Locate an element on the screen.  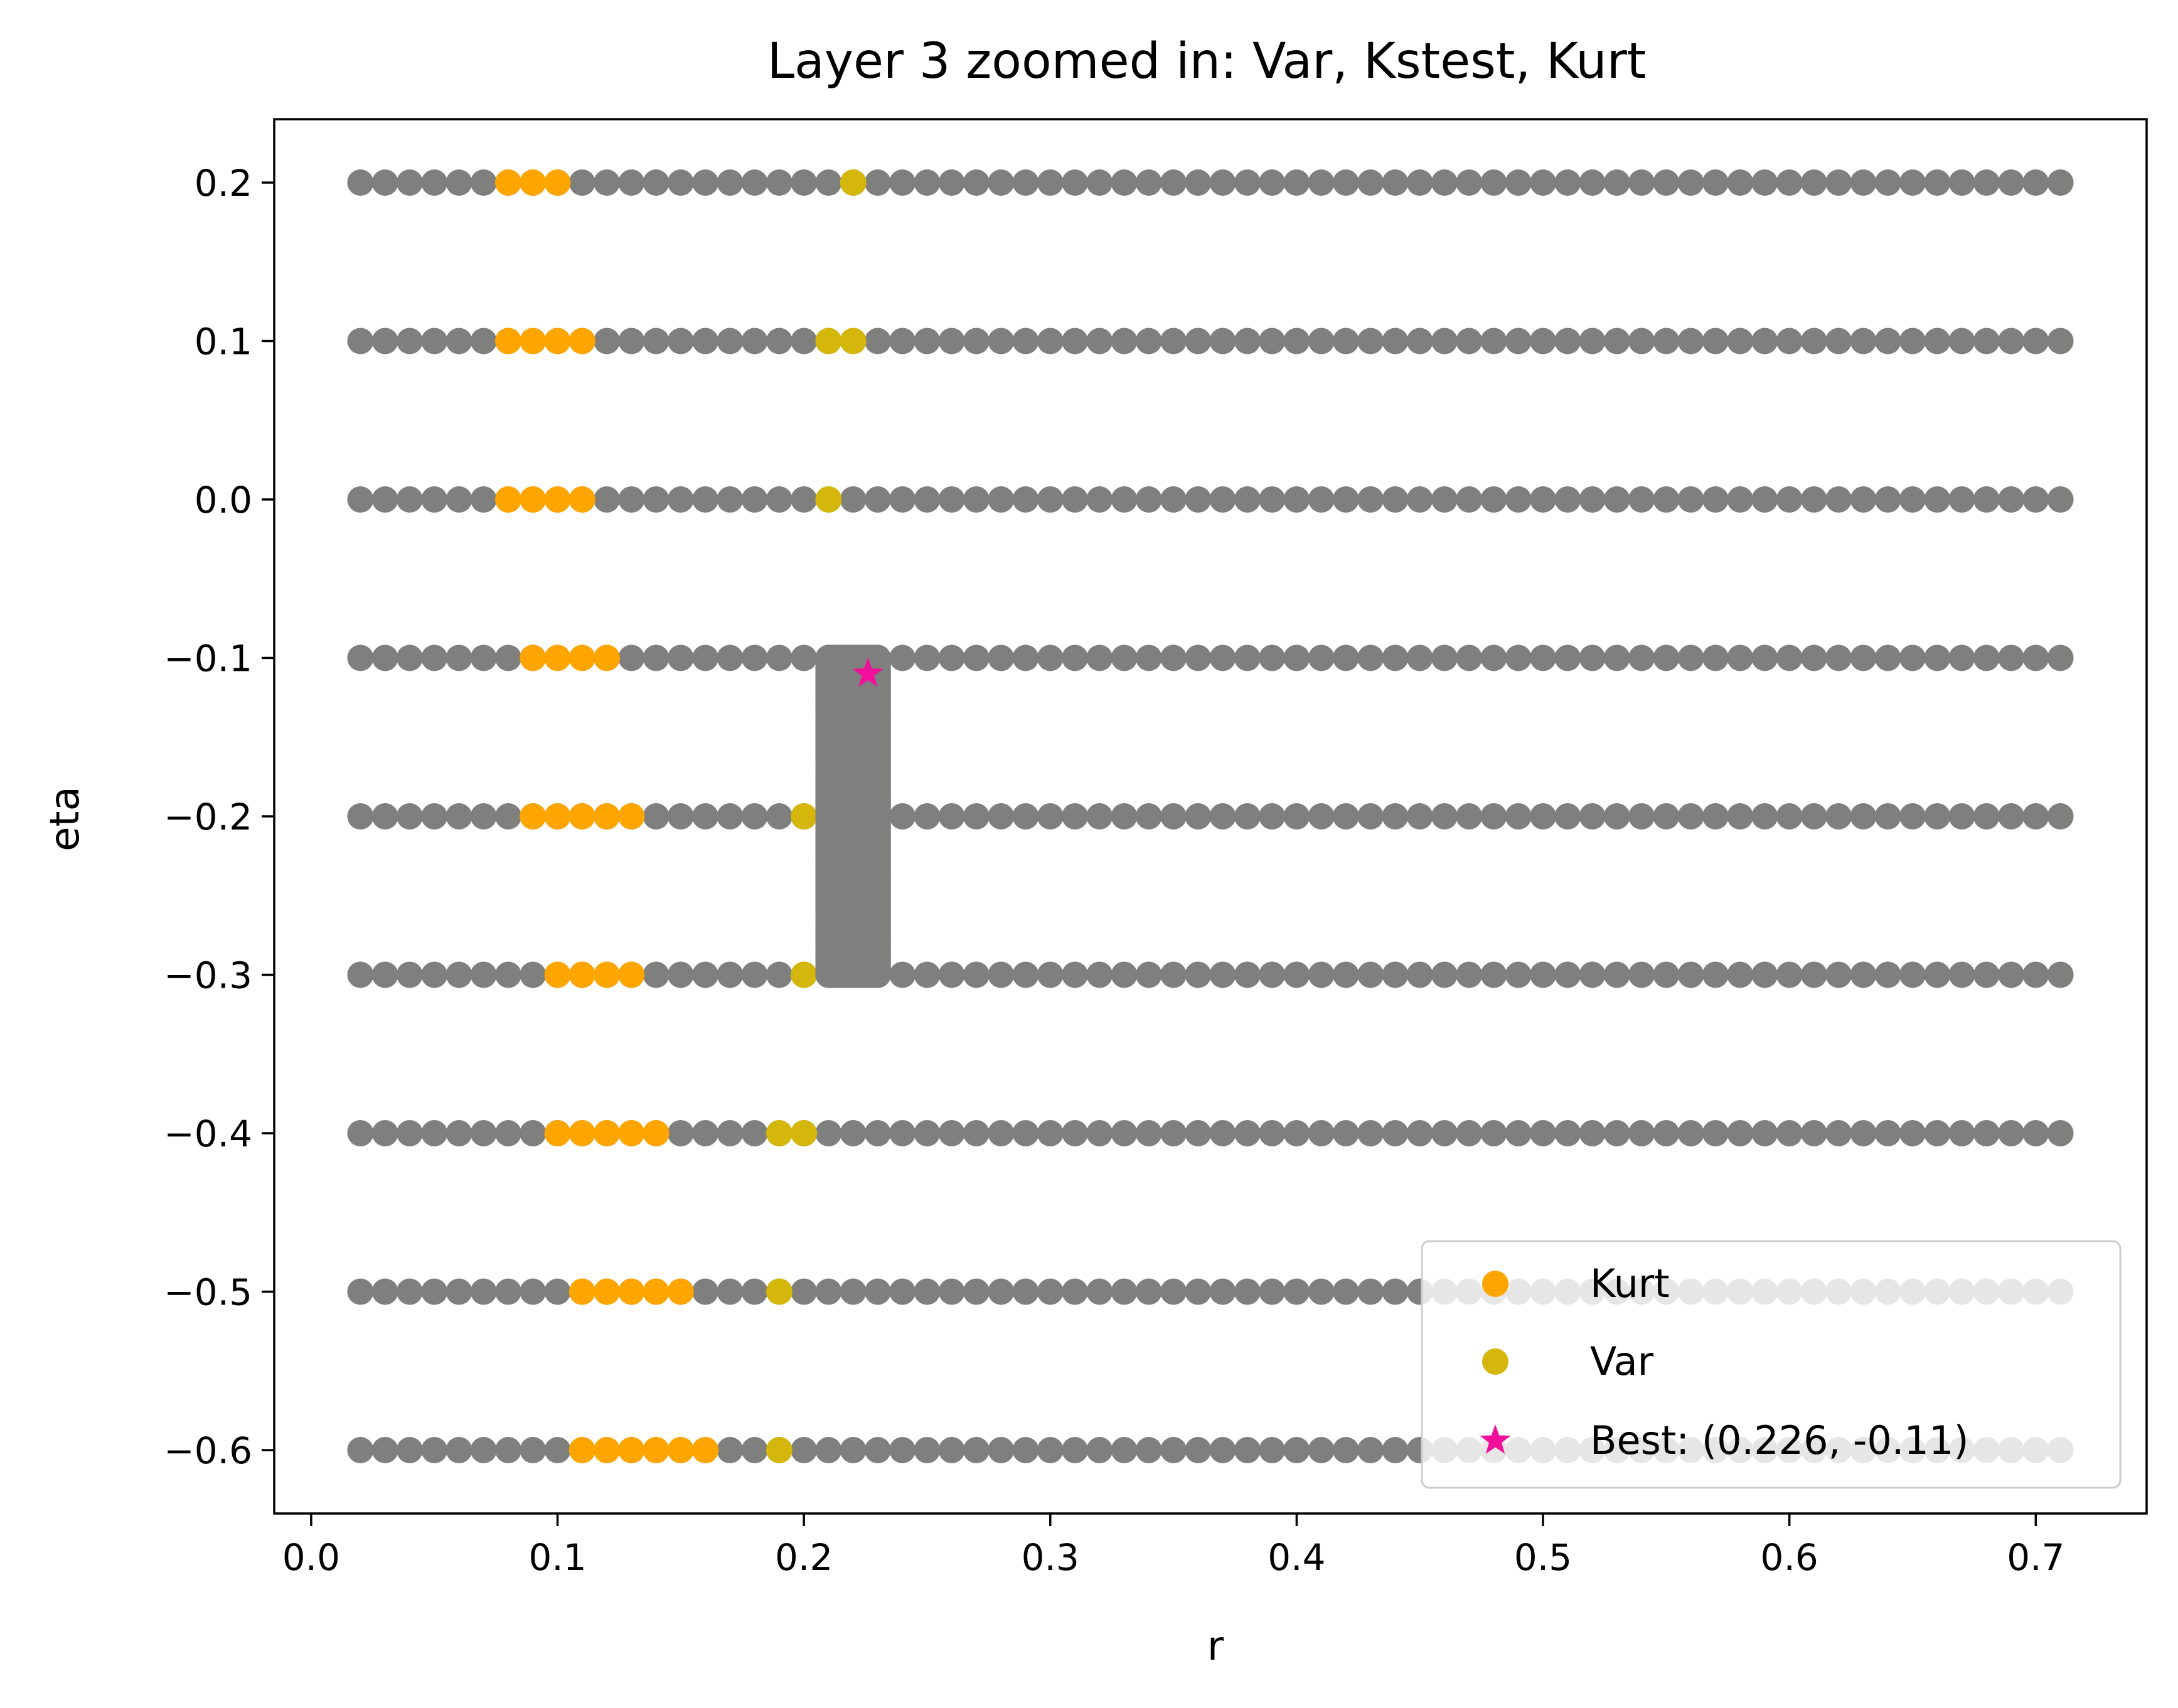
legend-box is located at coordinates (1771, 1364).